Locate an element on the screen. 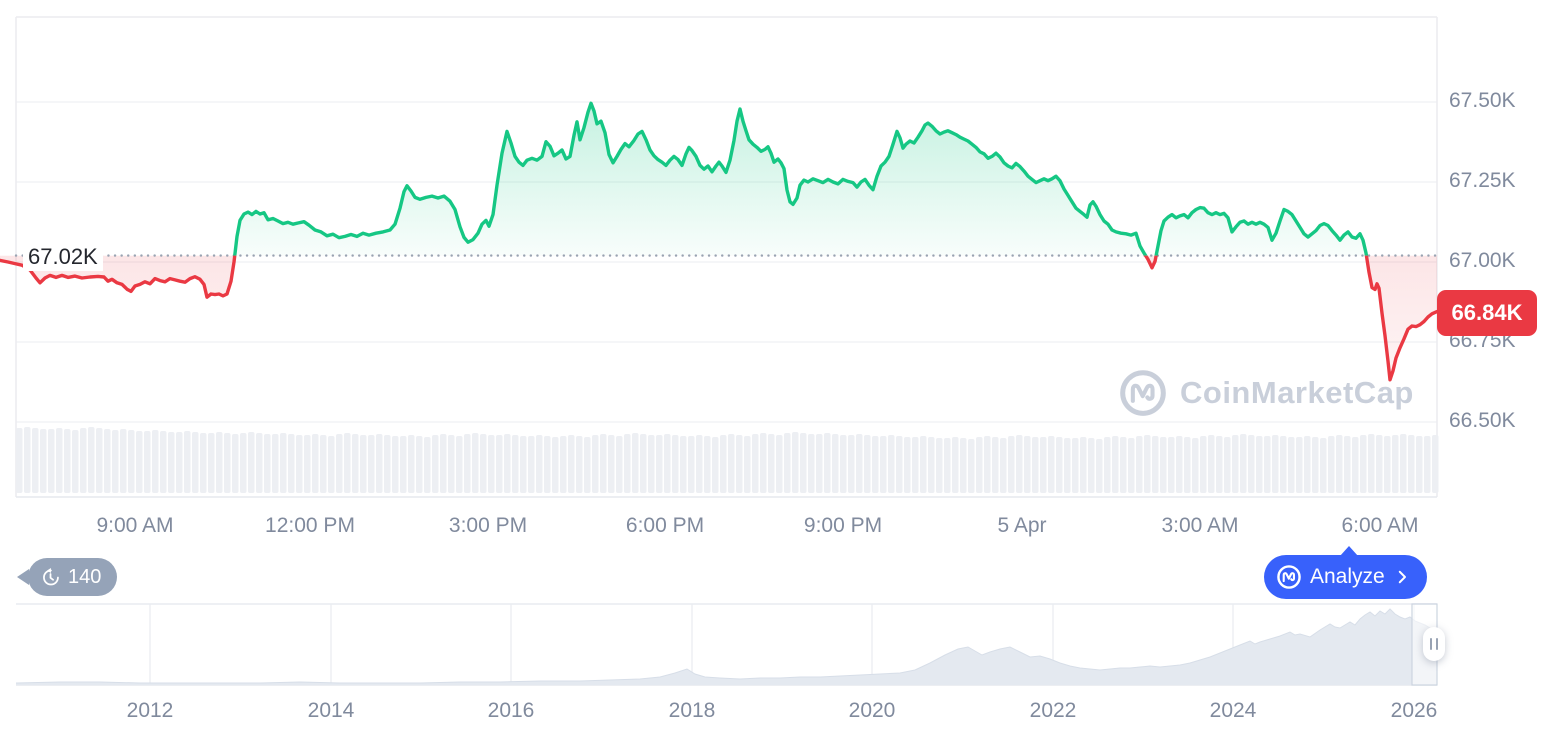 Image resolution: width=1566 pixels, height=732 pixels. x-axis-tick: 9:00 AM is located at coordinates (135, 525).